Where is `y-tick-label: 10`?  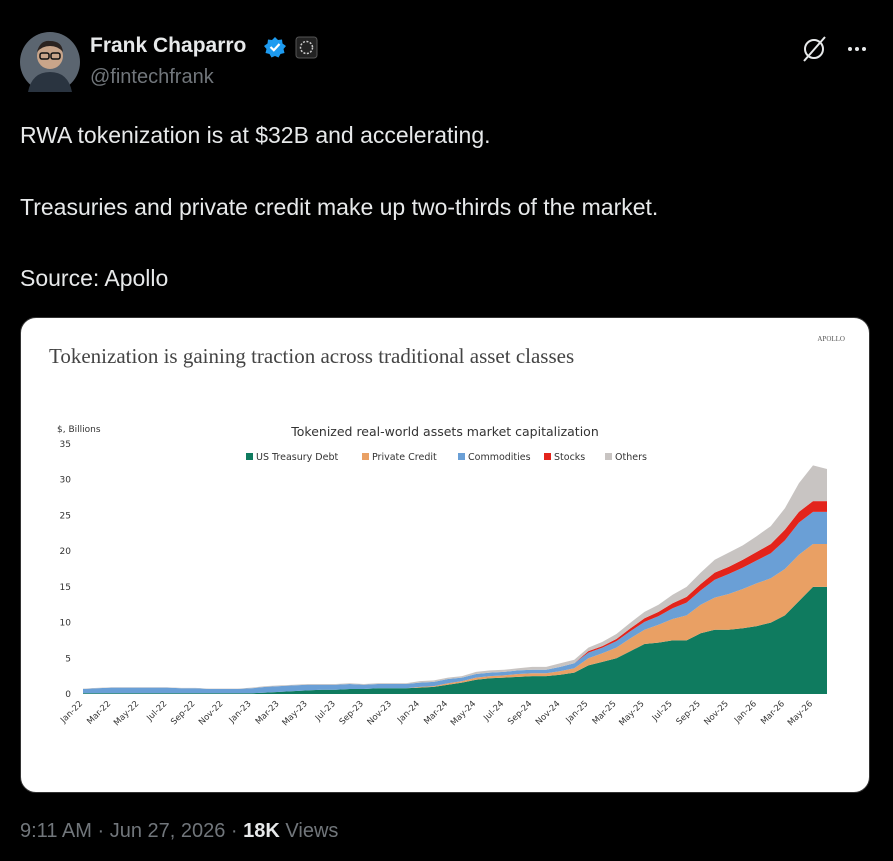
y-tick-label: 10 is located at coordinates (66, 624).